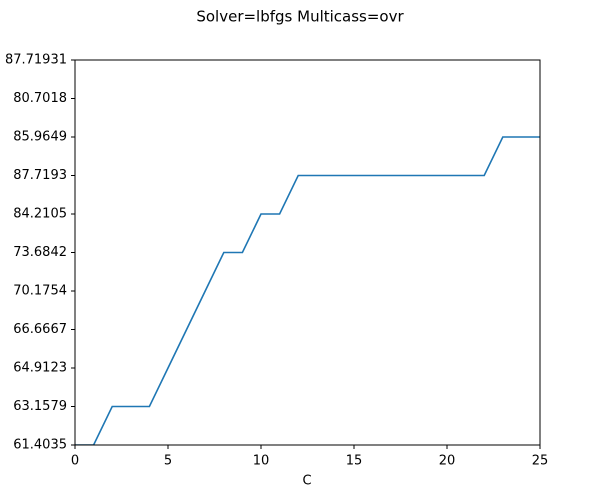 Image resolution: width=600 pixels, height=500 pixels. What do you see at coordinates (540, 461) in the screenshot?
I see `x-tick-label: 25` at bounding box center [540, 461].